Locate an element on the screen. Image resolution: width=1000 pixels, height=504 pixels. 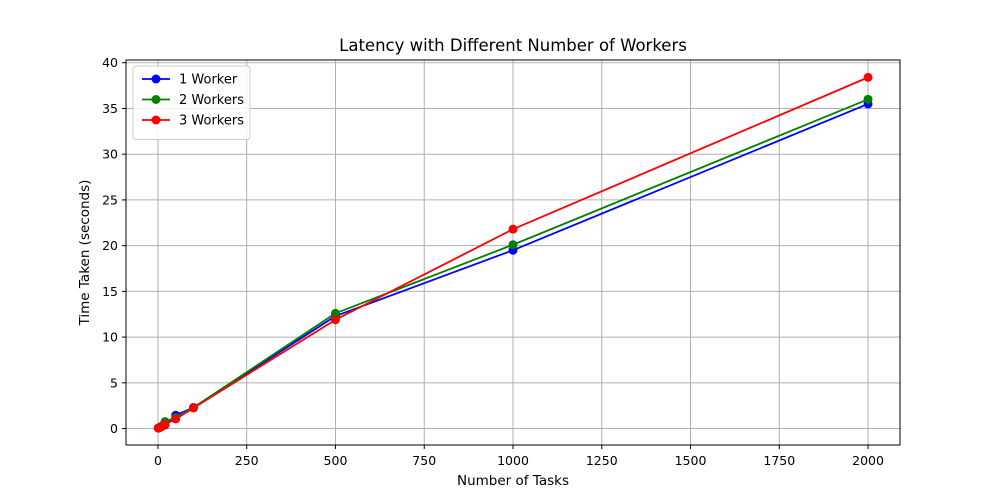
legend-box is located at coordinates (191, 102).